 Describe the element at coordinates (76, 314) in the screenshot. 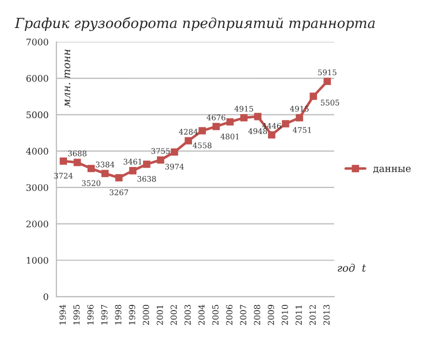

I see `x-tick-label: 1995` at that location.